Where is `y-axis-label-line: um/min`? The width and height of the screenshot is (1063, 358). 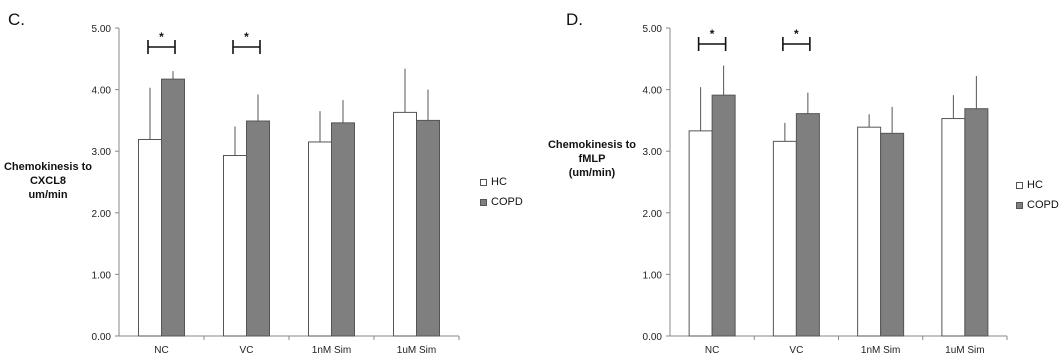
y-axis-label-line: um/min is located at coordinates (48, 195).